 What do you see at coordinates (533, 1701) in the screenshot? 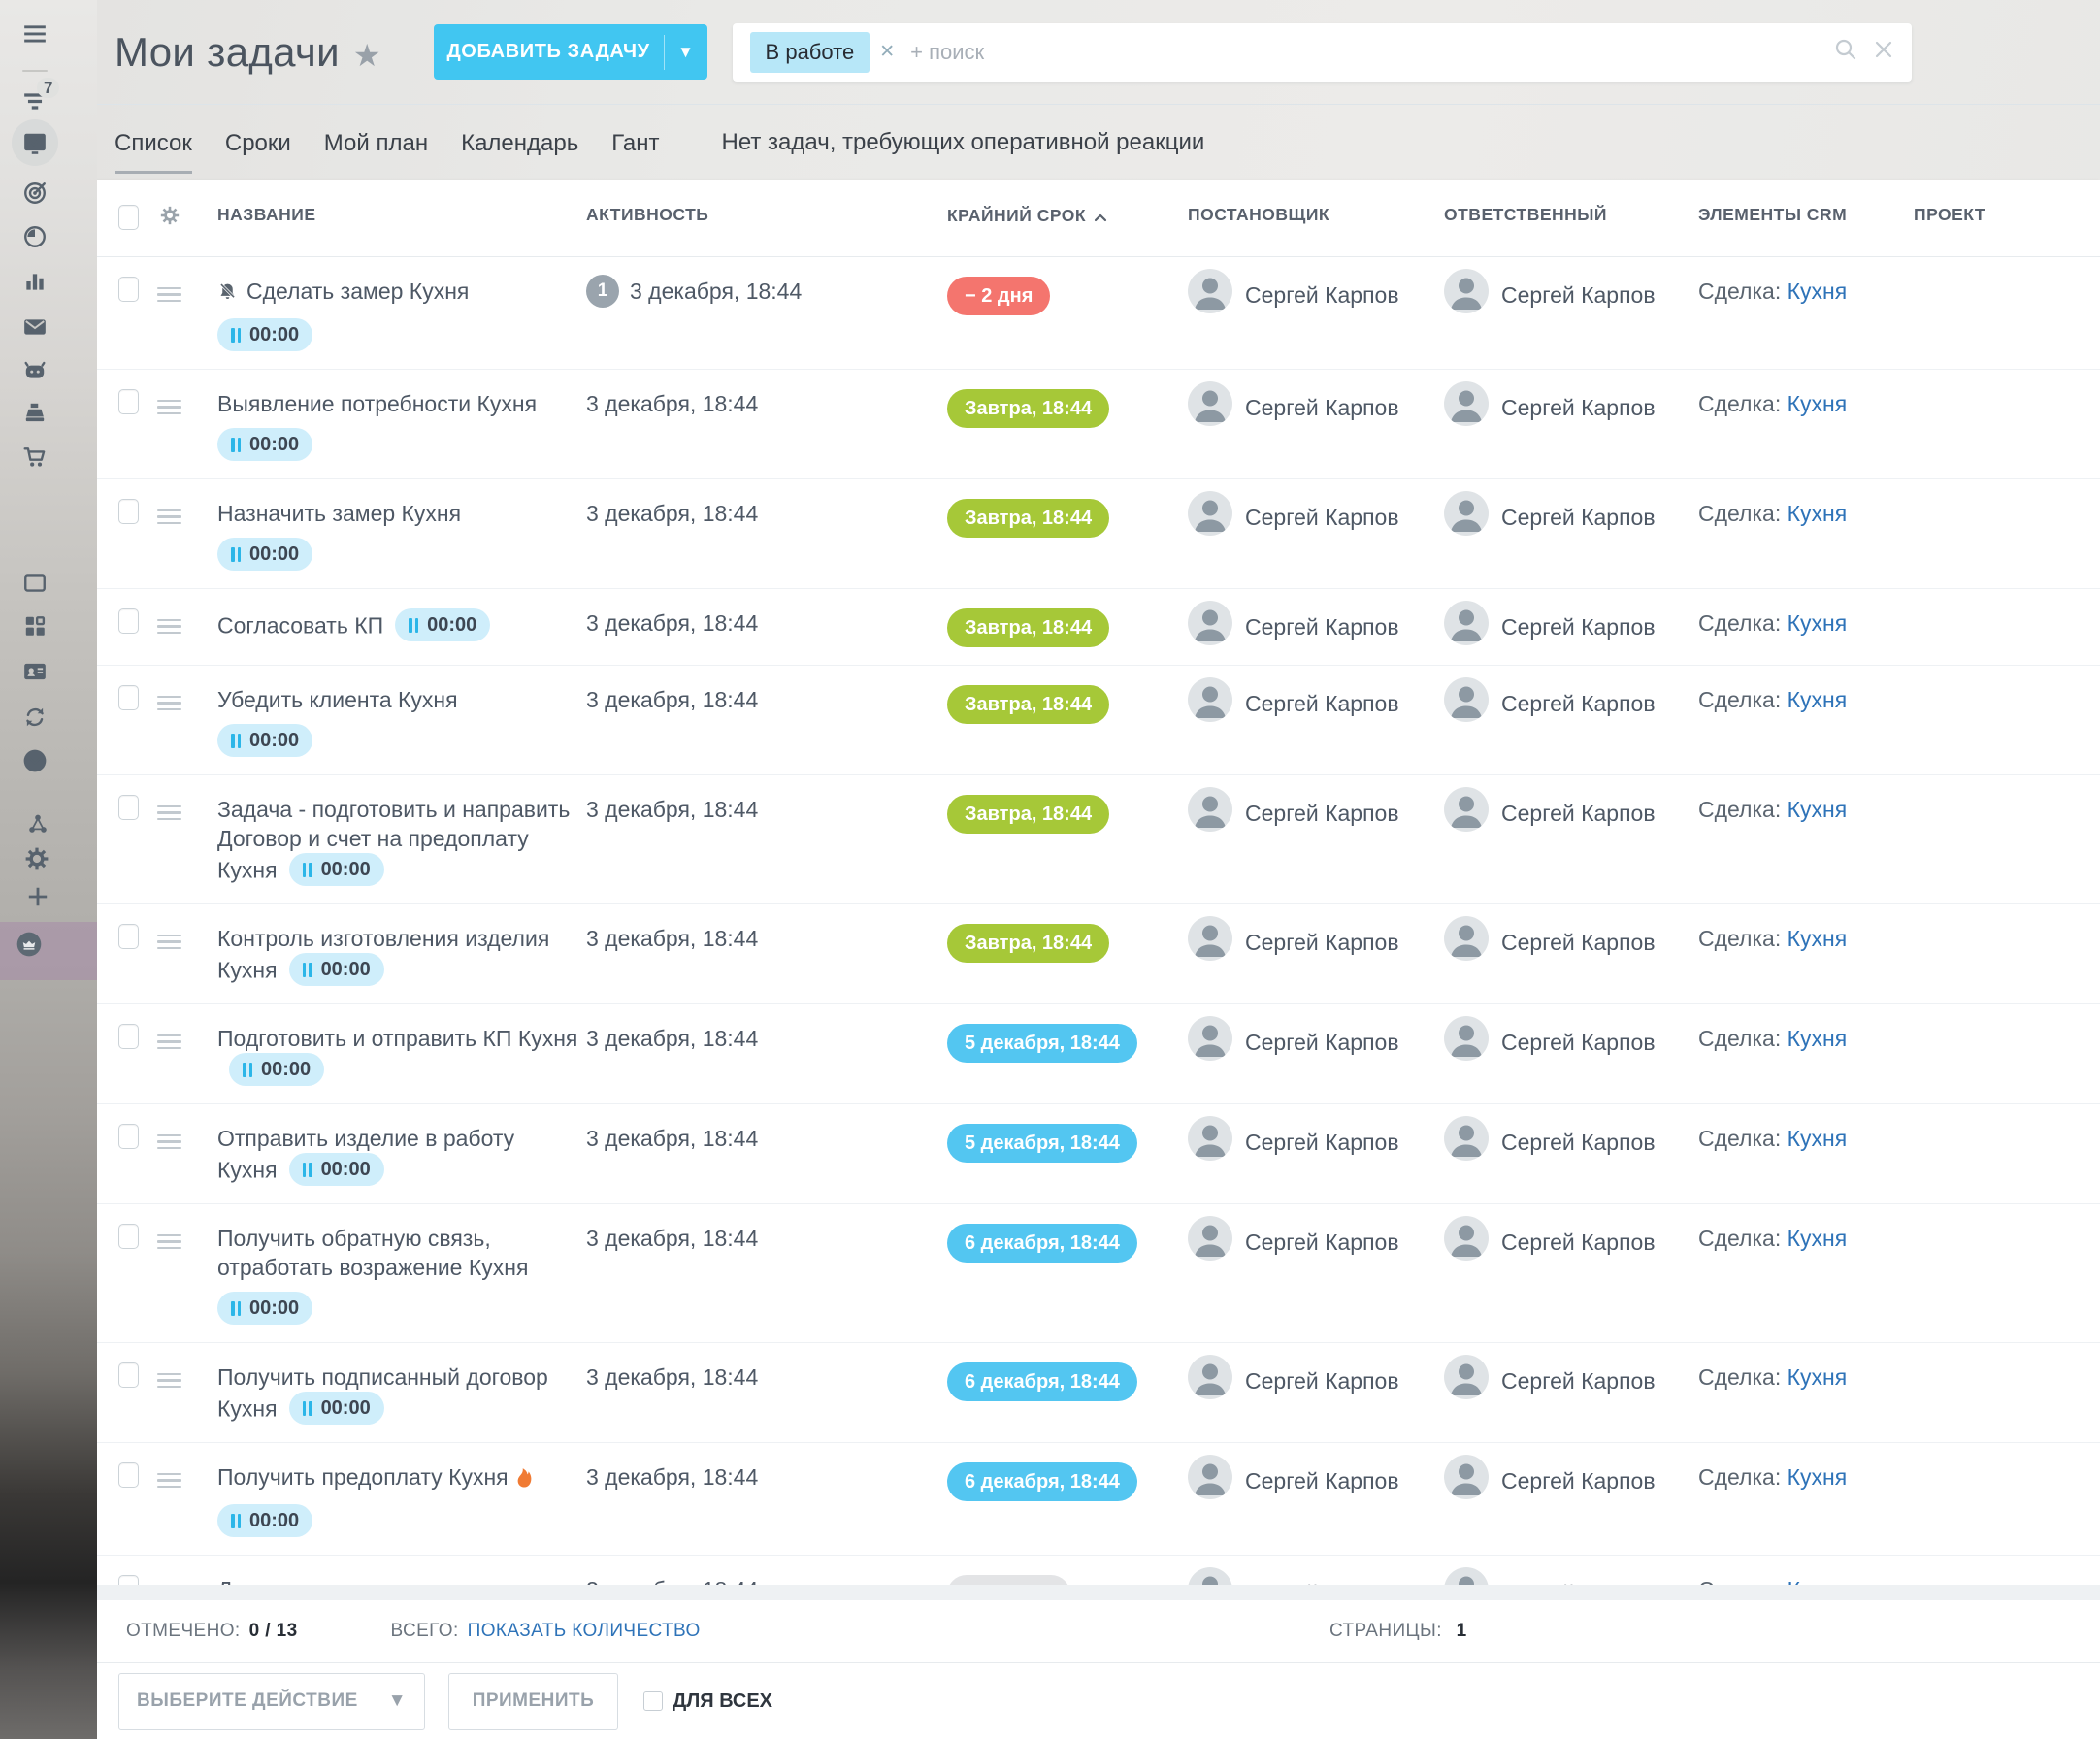
I see `apply-button: ПРИМЕНИТЬ` at bounding box center [533, 1701].